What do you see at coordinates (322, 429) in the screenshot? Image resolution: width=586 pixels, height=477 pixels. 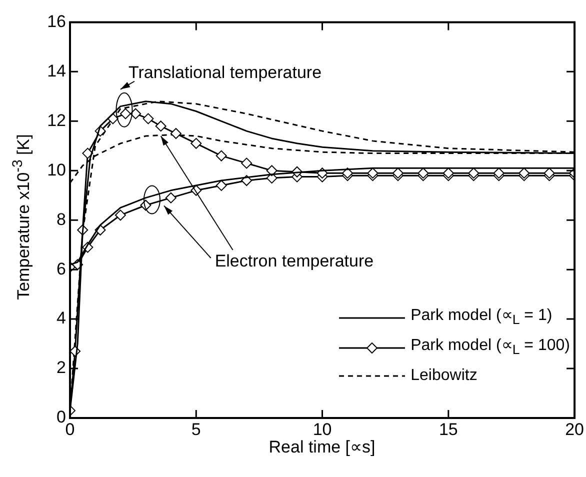 I see `x-tick-label: 10` at bounding box center [322, 429].